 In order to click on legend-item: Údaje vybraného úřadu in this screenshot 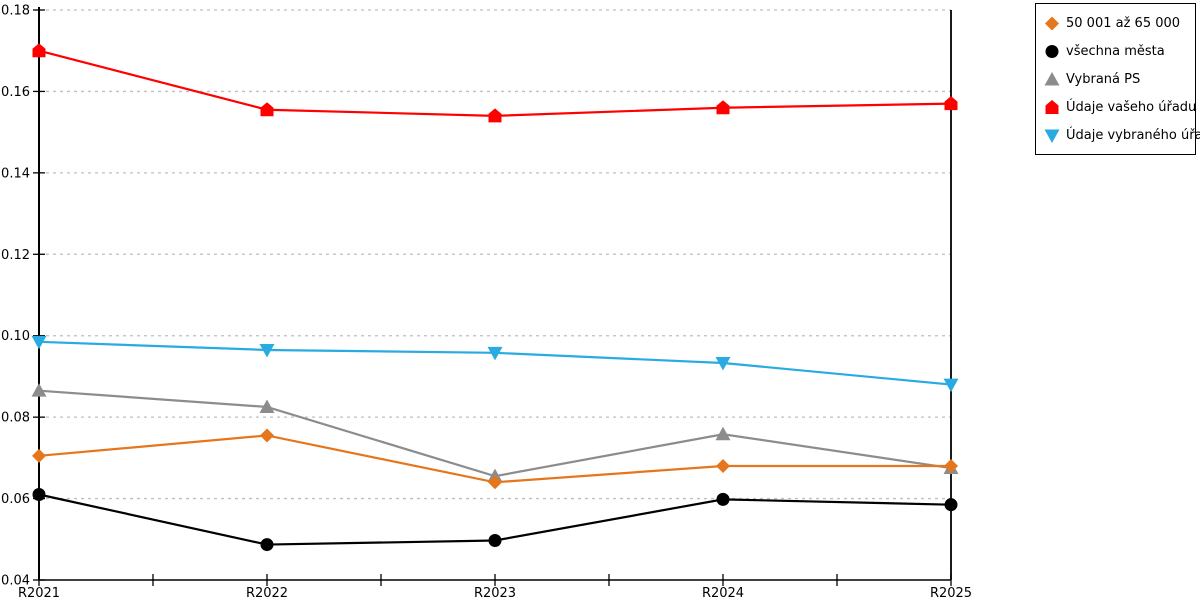, I will do `click(1122, 135)`.